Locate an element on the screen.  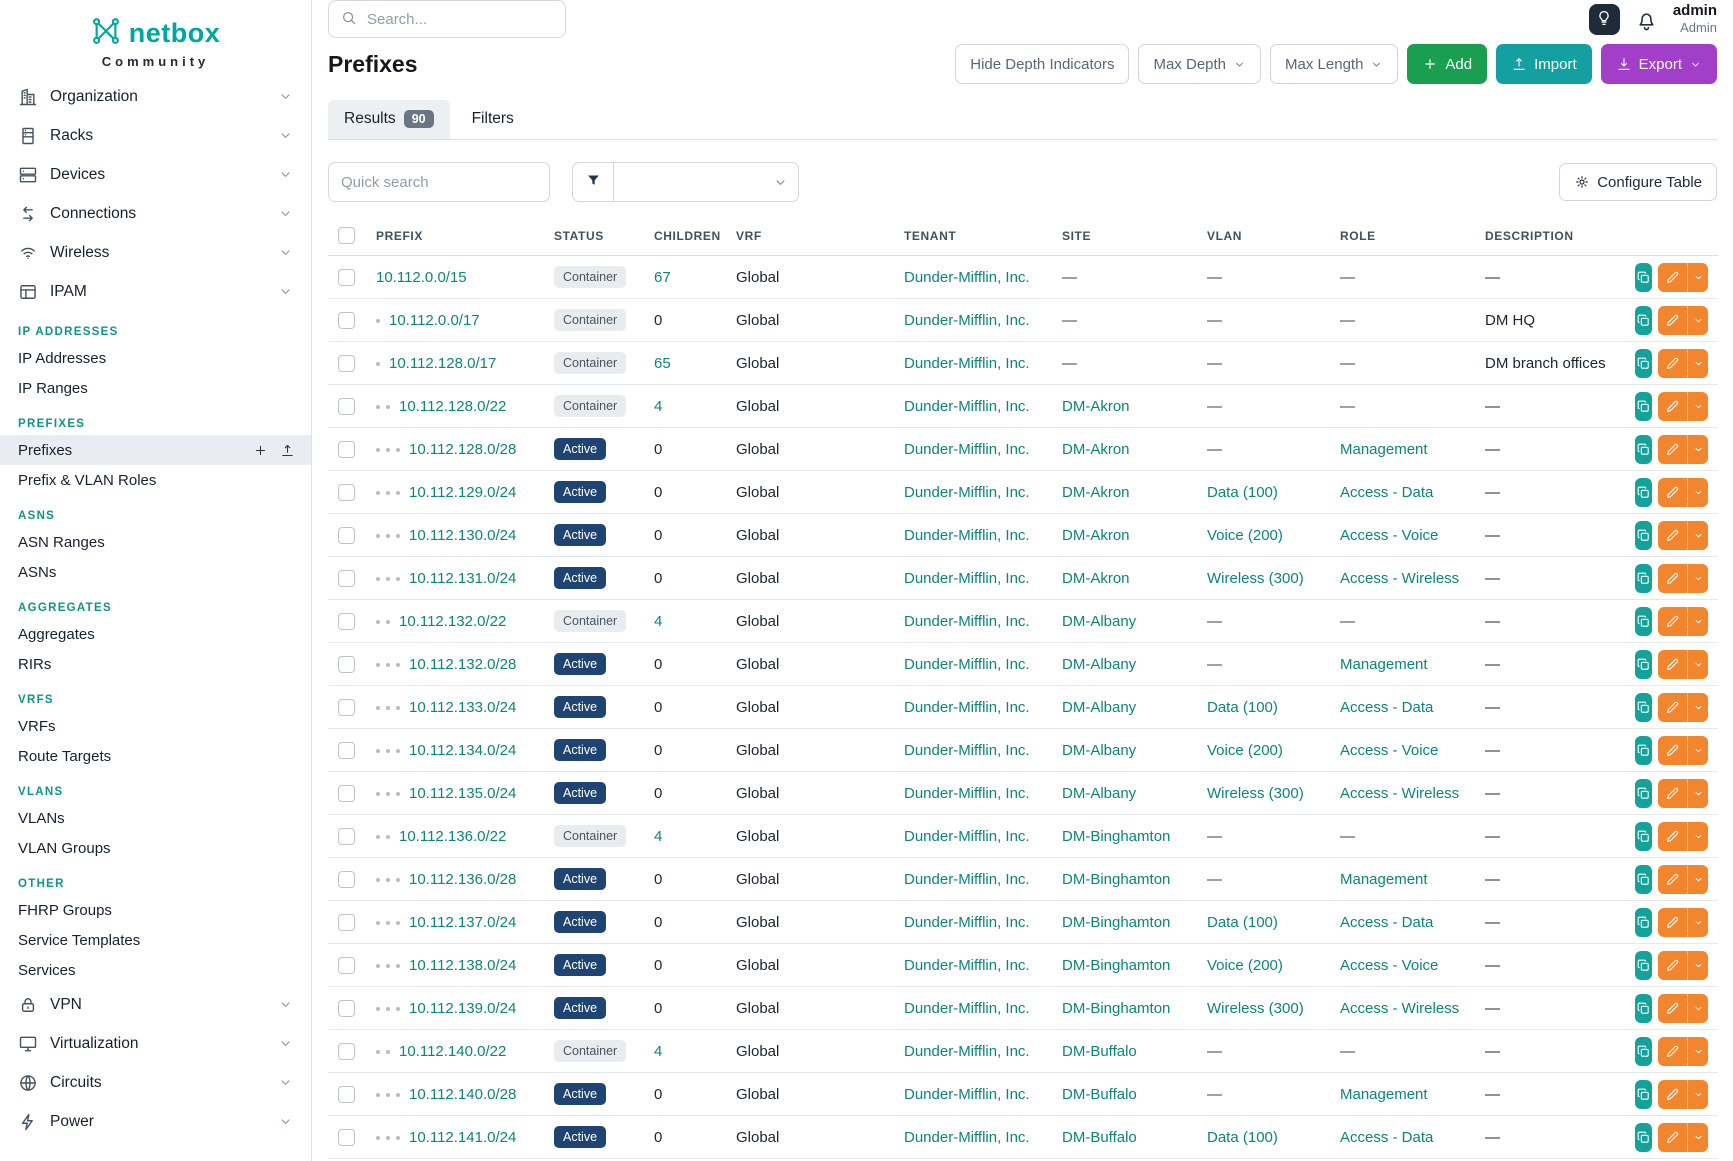
sidebar-item-ip-ranges: IP Ranges is located at coordinates (155, 388).